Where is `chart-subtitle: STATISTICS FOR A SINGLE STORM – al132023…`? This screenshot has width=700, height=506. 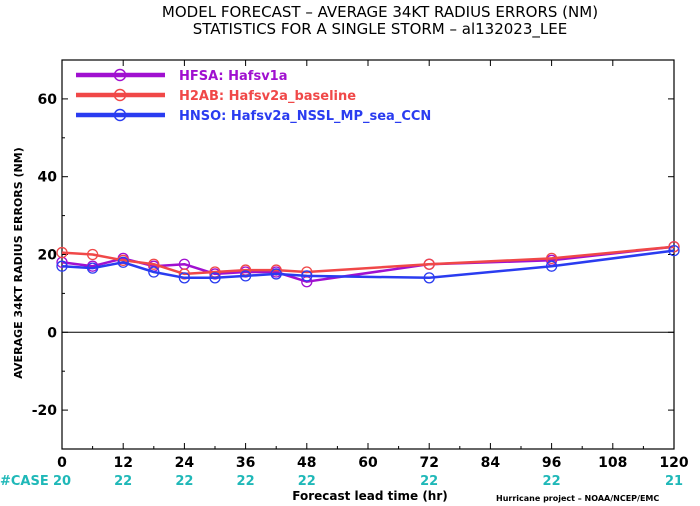 chart-subtitle: STATISTICS FOR A SINGLE STORM – al132023… is located at coordinates (380, 29).